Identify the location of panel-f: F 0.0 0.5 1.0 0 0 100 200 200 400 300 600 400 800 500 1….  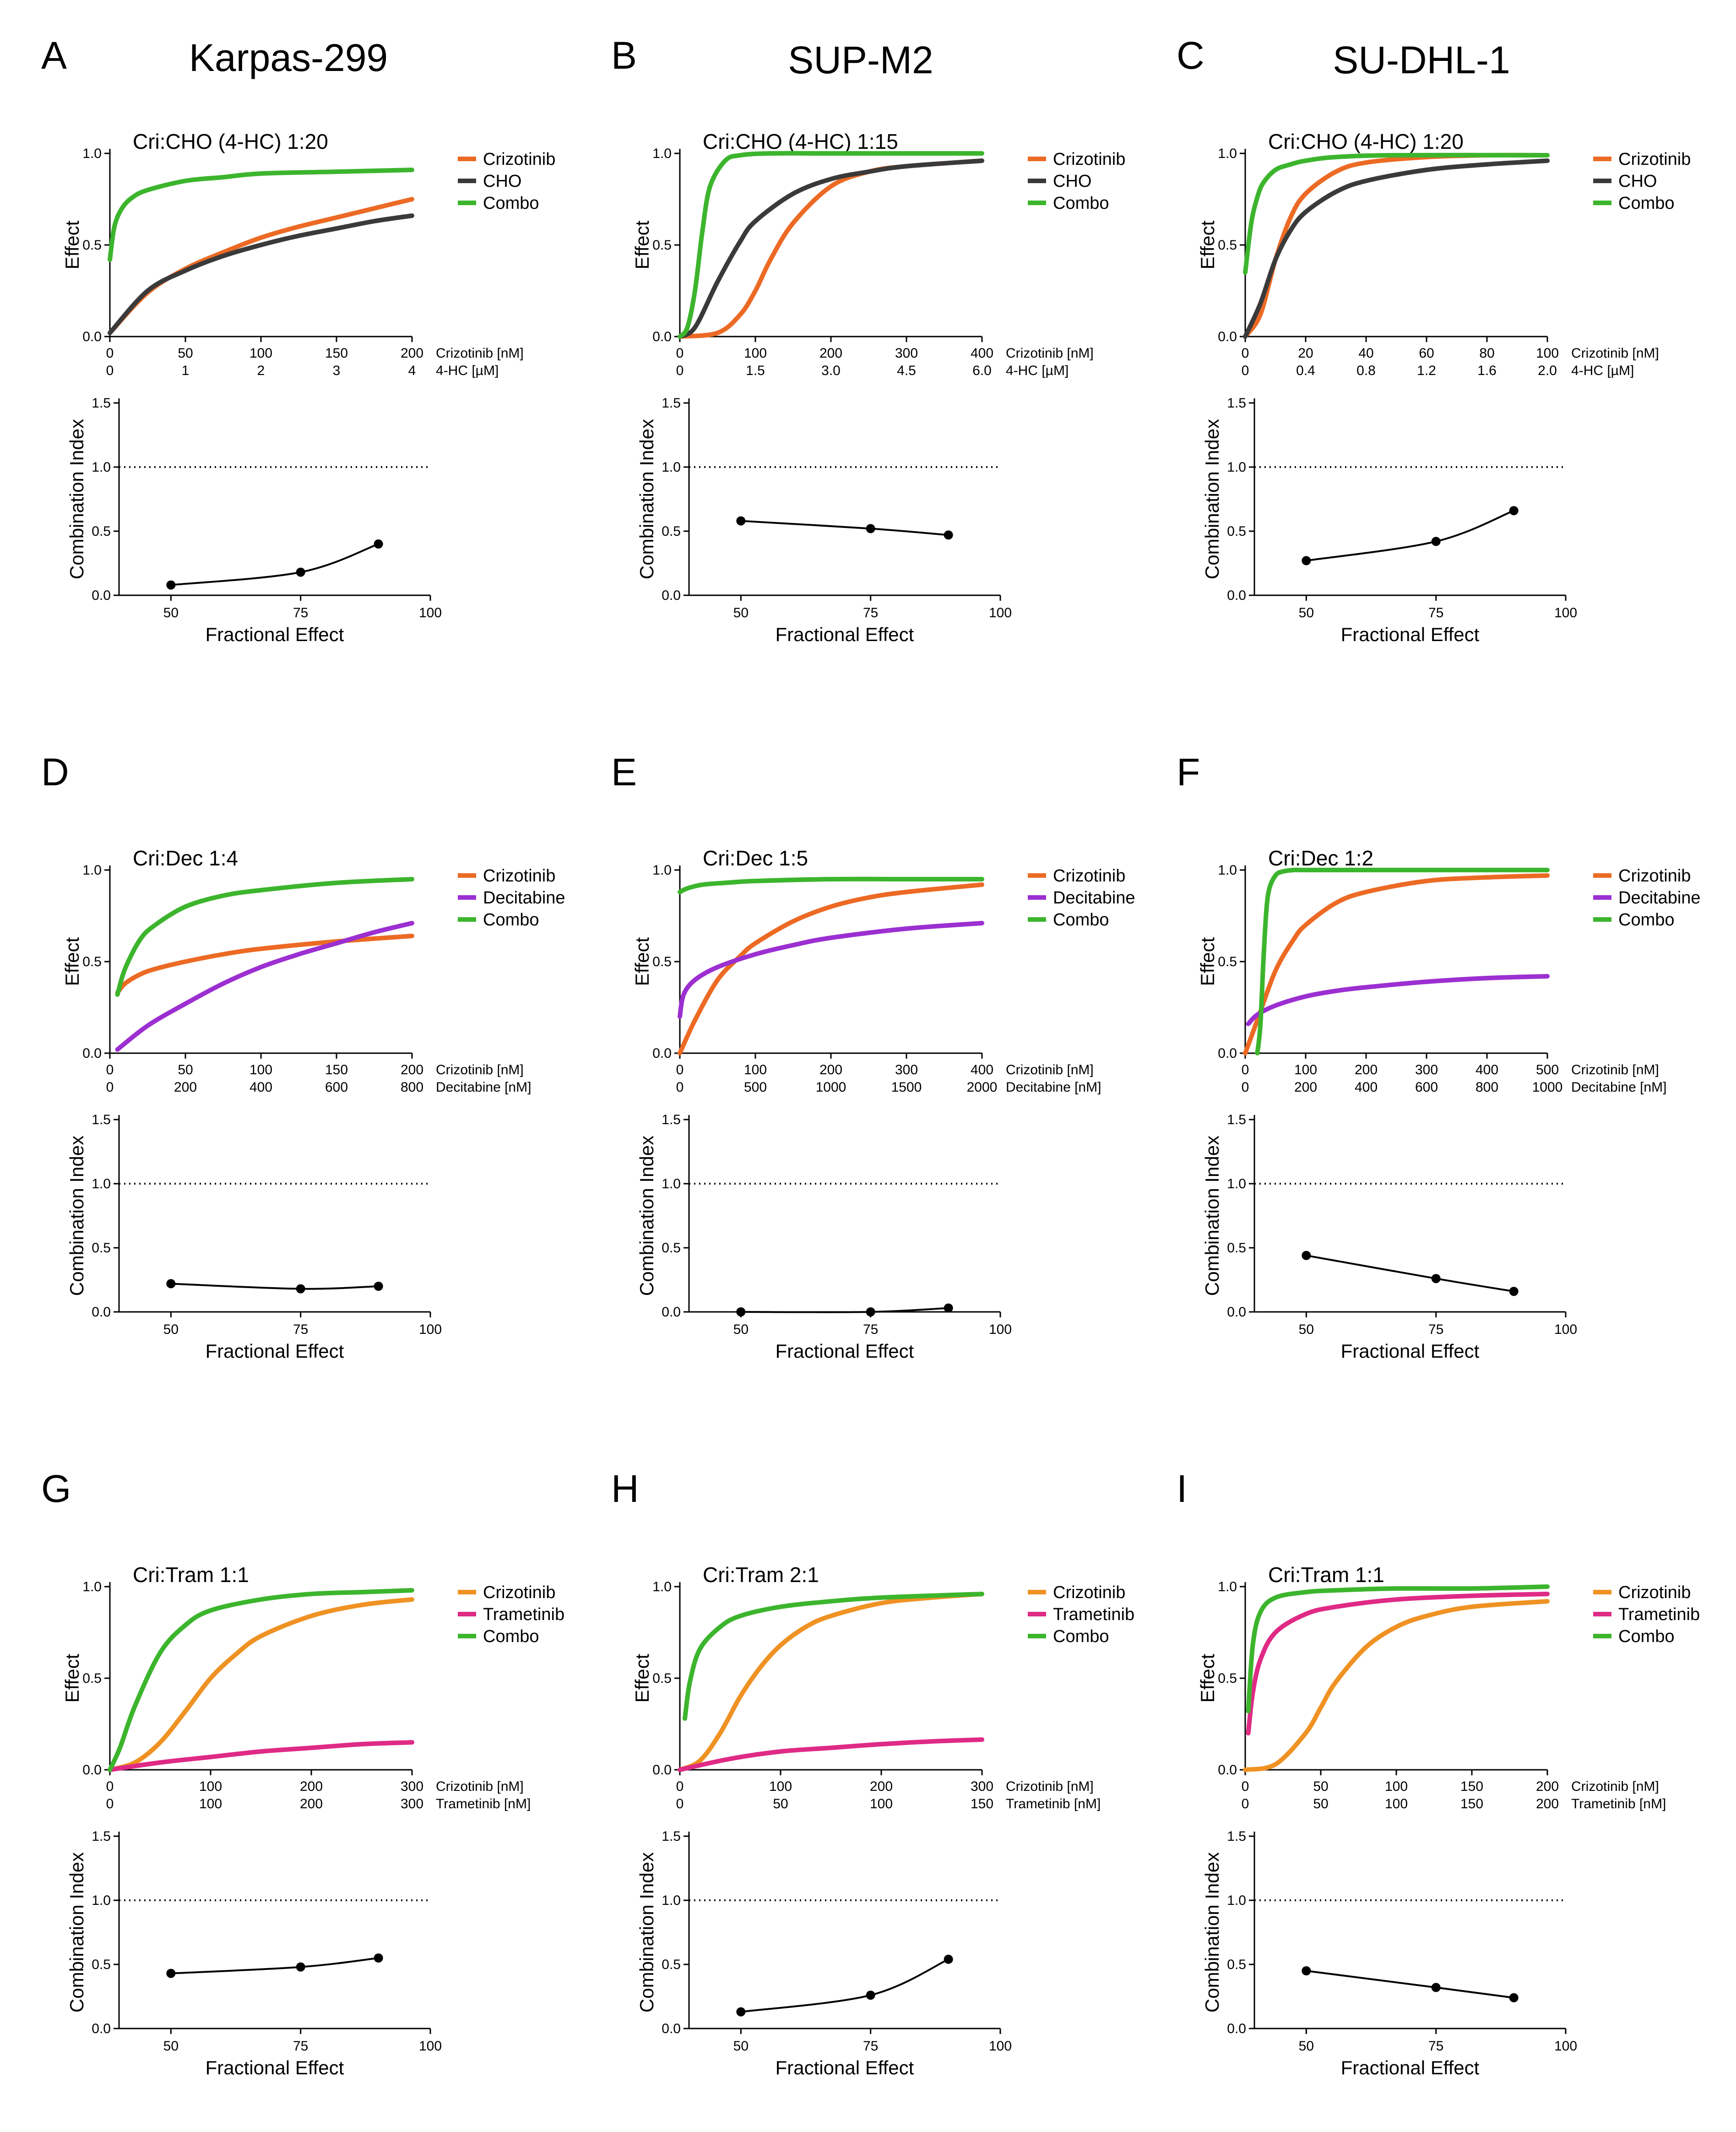
(1439, 1056).